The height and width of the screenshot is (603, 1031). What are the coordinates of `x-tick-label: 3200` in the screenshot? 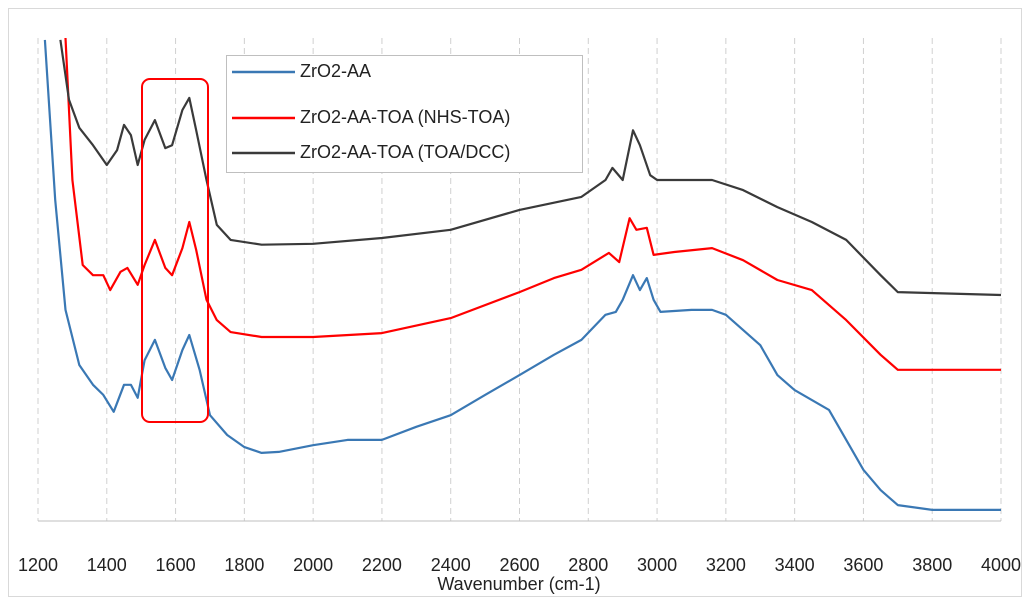 It's located at (726, 565).